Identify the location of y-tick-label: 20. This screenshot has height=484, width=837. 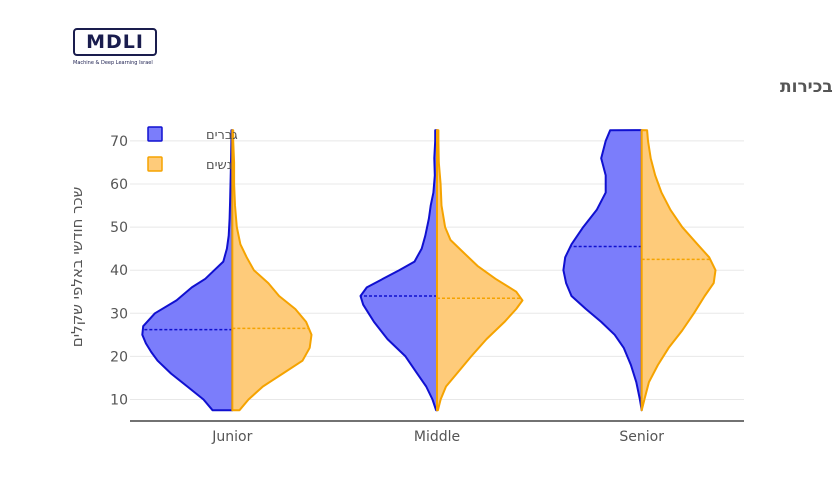
(119, 357).